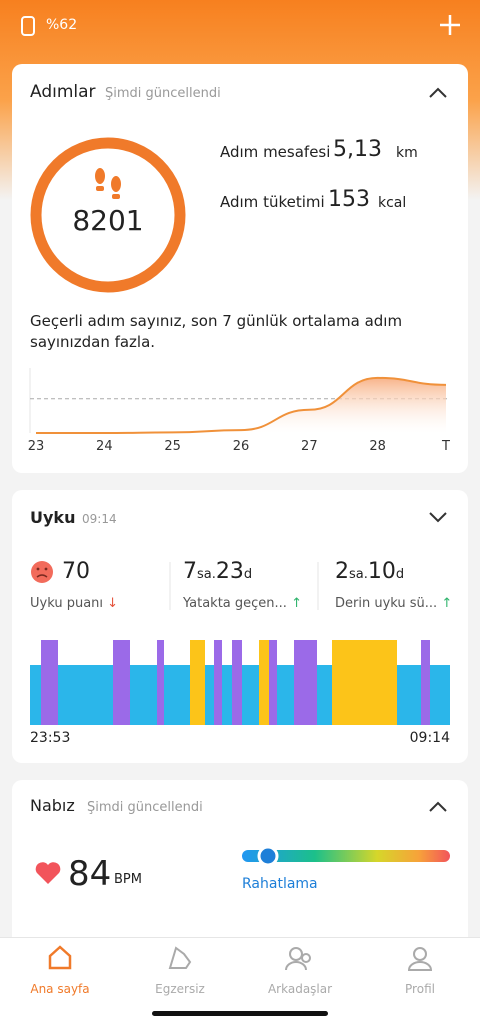 Image resolution: width=480 pixels, height=1025 pixels. What do you see at coordinates (300, 989) in the screenshot?
I see `nav-label: Arkadaşlar` at bounding box center [300, 989].